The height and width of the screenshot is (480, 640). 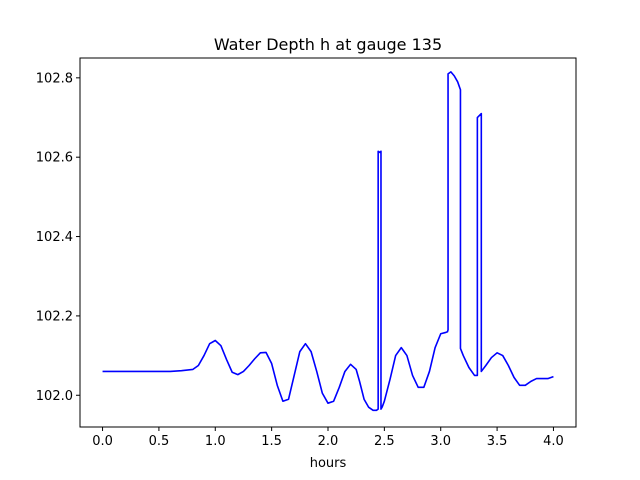 I want to click on x-axis-label: hours, so click(x=328, y=463).